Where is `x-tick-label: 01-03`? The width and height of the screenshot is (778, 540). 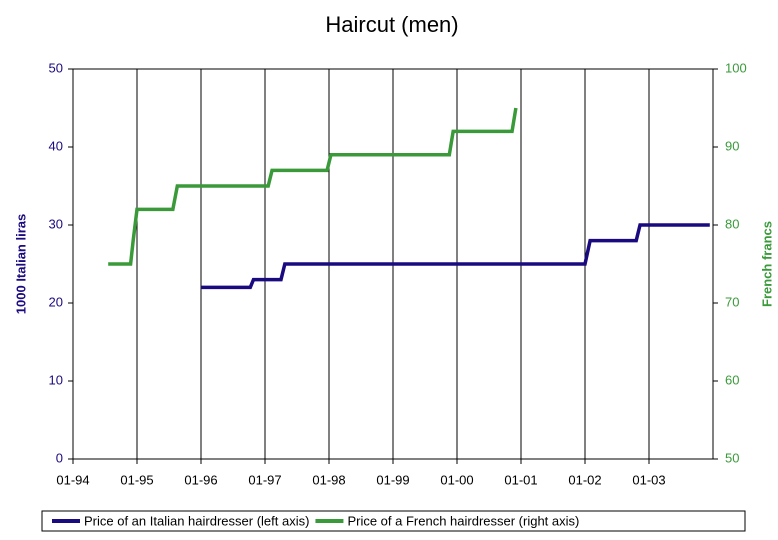
x-tick-label: 01-03 is located at coordinates (648, 479).